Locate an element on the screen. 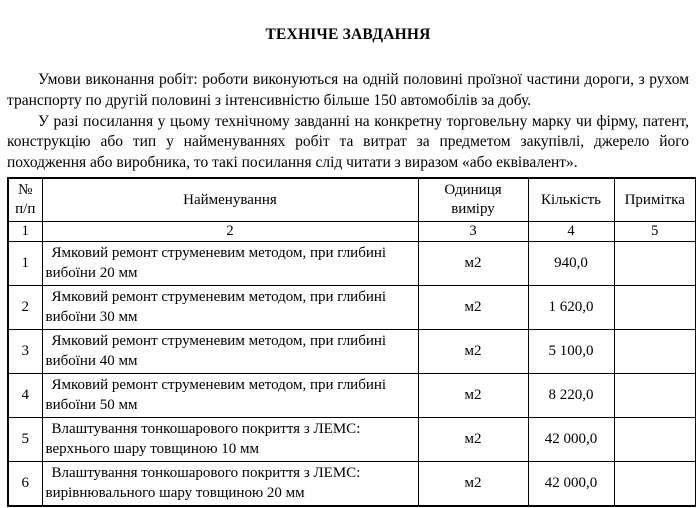 This screenshot has height=508, width=696. column-header-unit: Одиниця виміру is located at coordinates (473, 200).